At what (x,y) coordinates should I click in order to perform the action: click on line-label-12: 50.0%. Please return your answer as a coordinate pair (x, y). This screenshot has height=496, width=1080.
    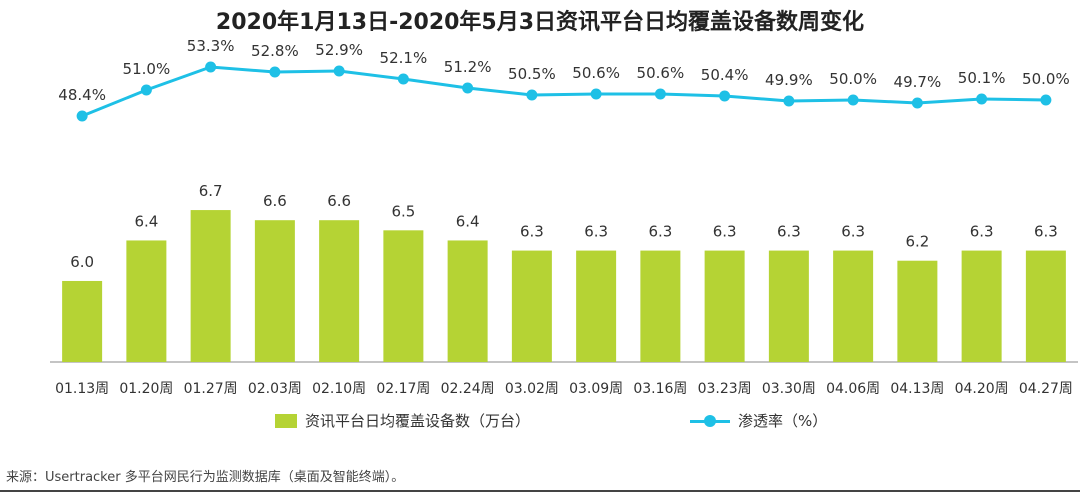
    Looking at the image, I should click on (853, 79).